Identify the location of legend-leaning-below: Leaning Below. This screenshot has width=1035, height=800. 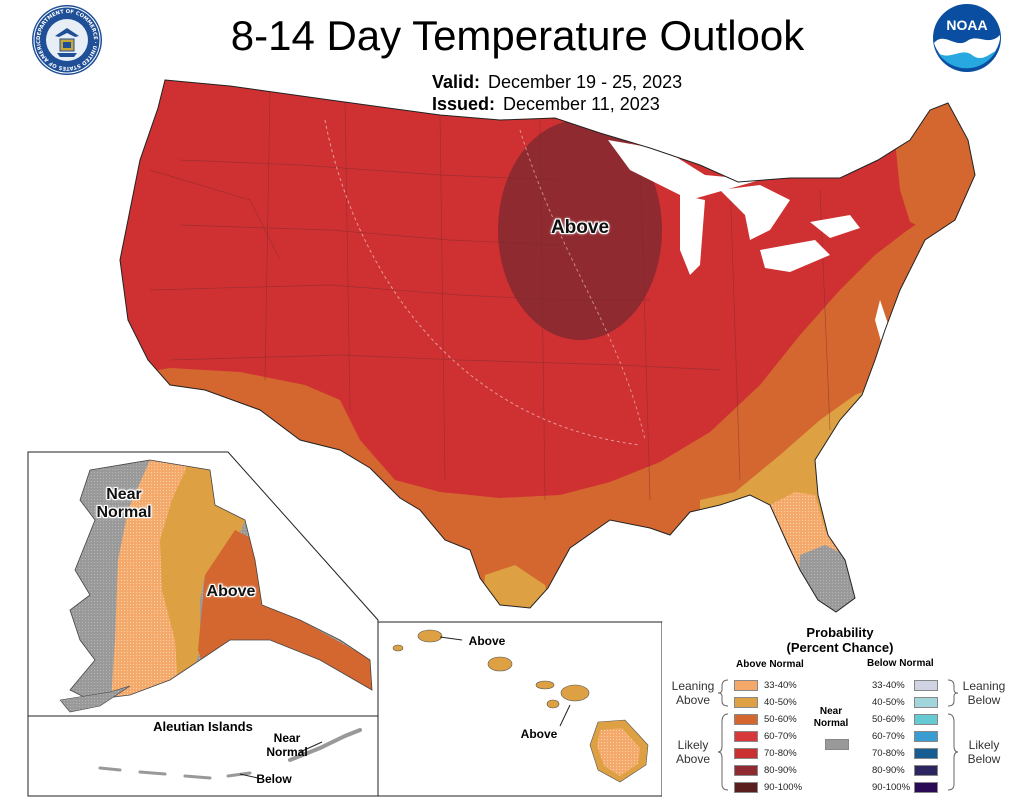
(984, 693).